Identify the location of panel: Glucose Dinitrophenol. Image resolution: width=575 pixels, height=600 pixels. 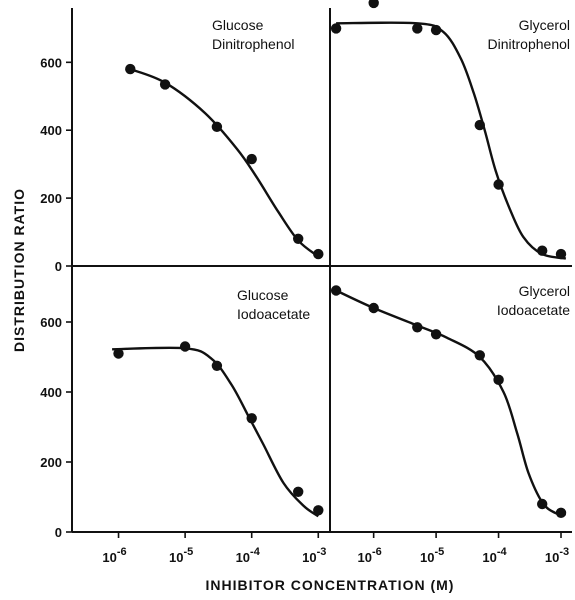
(224, 138).